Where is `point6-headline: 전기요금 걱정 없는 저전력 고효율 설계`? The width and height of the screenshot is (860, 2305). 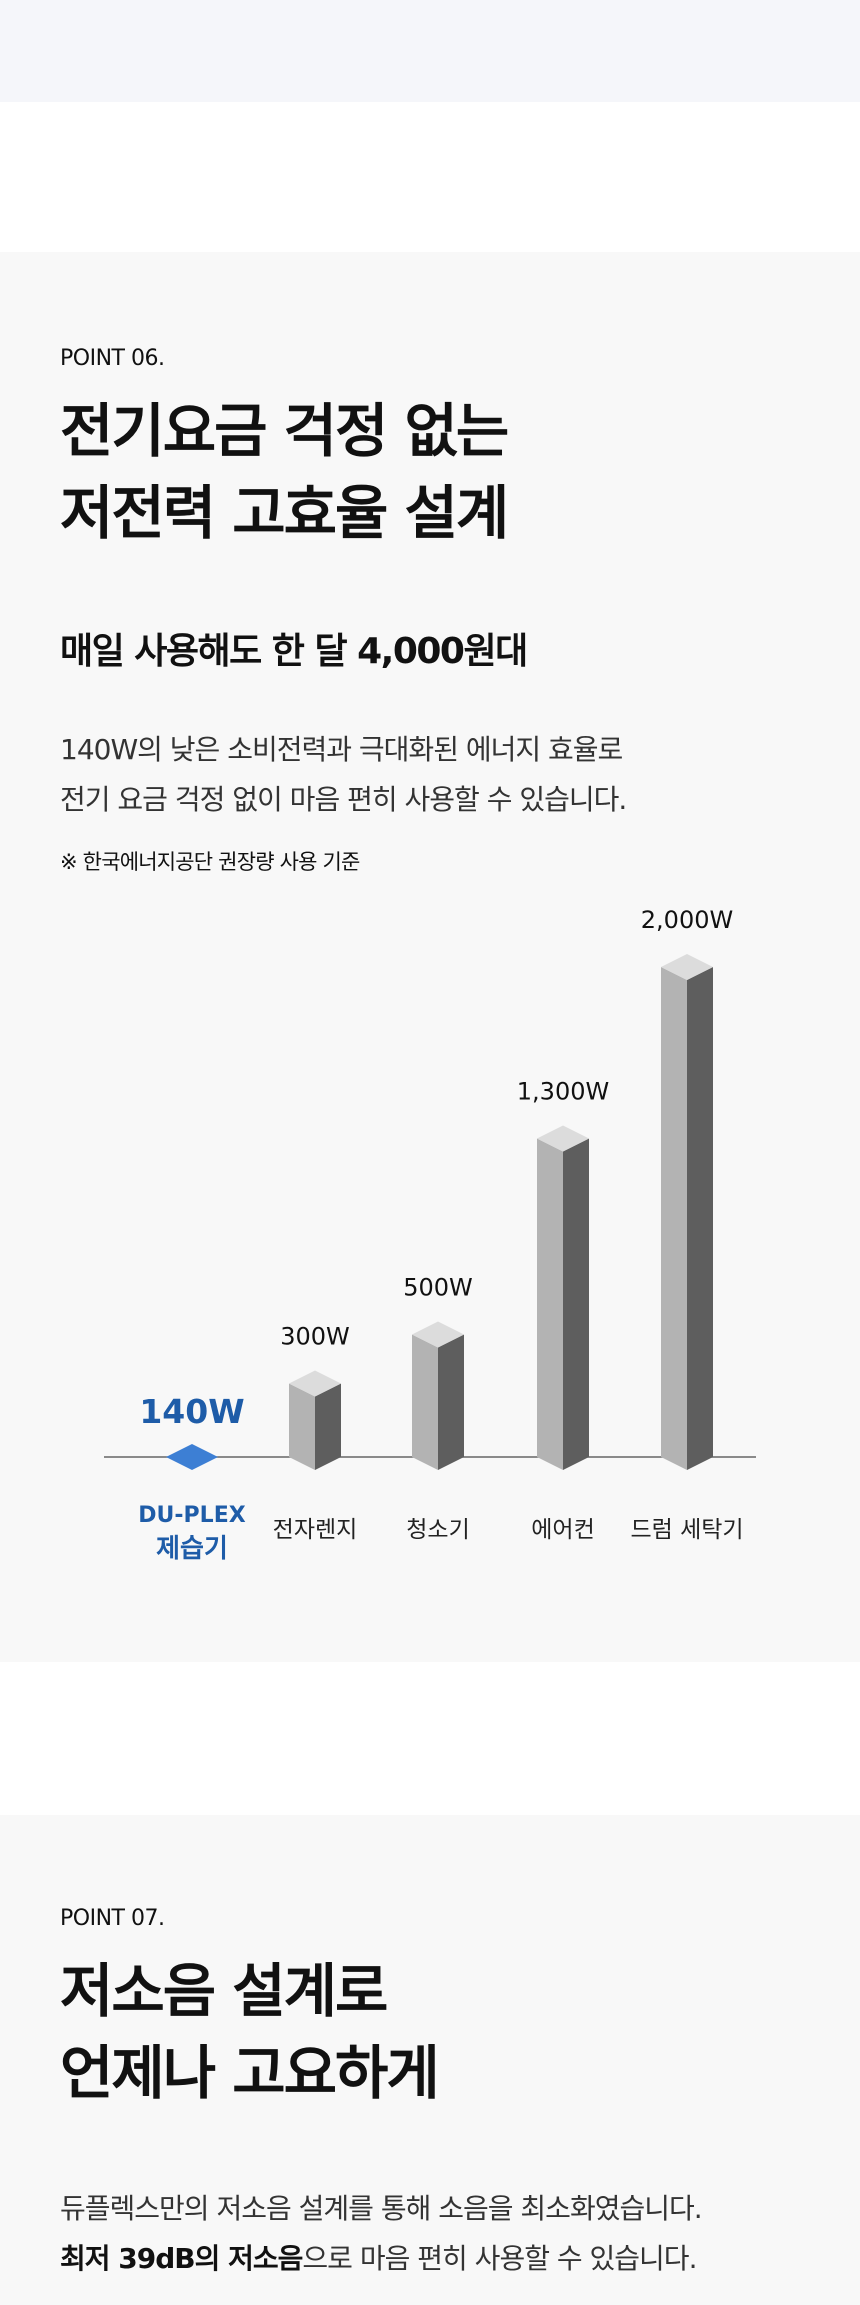 point6-headline: 전기요금 걱정 없는 저전력 고효율 설계 is located at coordinates (284, 472).